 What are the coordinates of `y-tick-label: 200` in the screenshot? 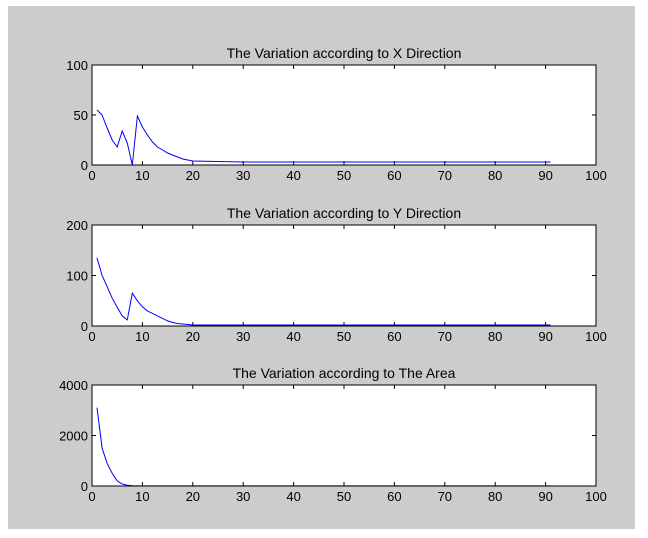 It's located at (77, 225).